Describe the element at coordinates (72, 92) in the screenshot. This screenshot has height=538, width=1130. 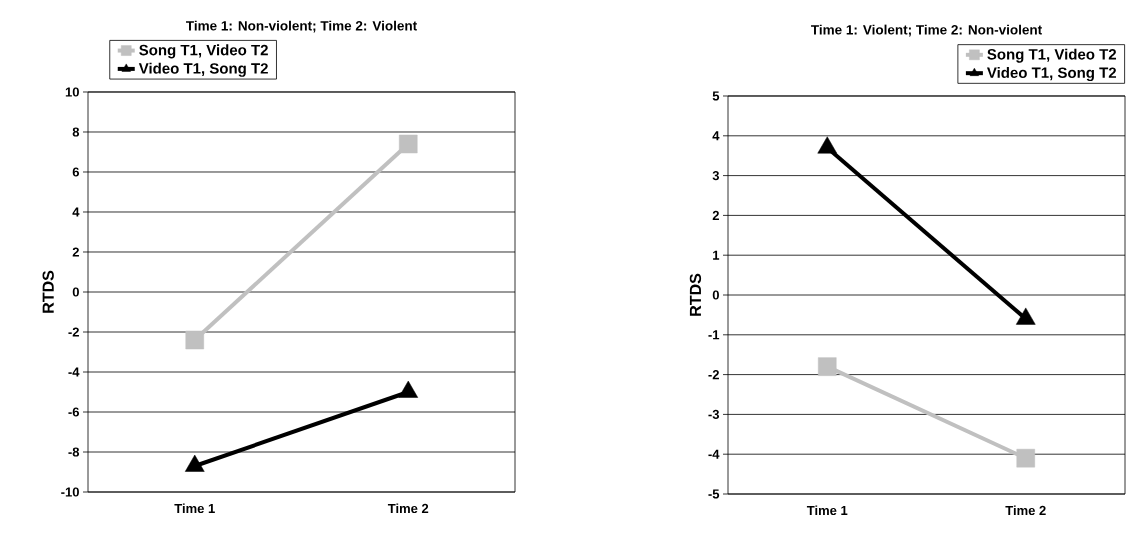
I see `y-tick-label: 10` at that location.